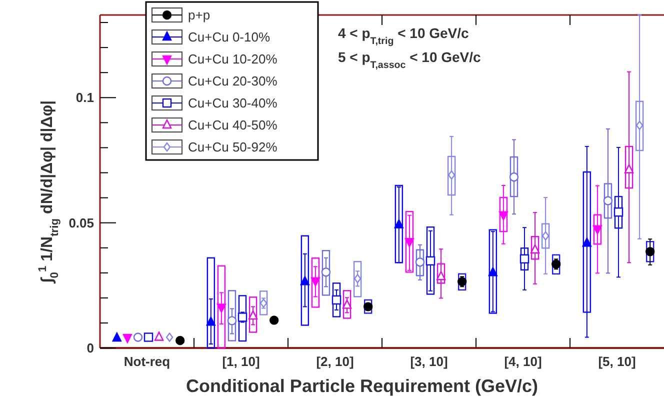 This screenshot has width=664, height=404. I want to click on y-tick-label: 0, so click(90, 348).